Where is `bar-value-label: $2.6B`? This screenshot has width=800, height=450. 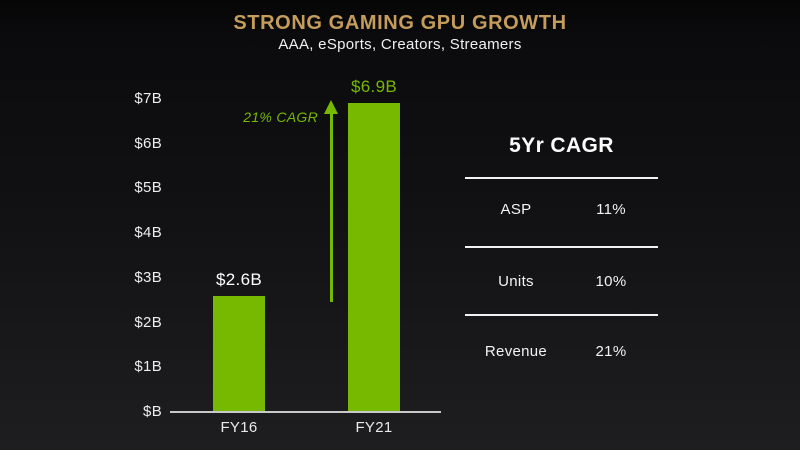 bar-value-label: $2.6B is located at coordinates (239, 279).